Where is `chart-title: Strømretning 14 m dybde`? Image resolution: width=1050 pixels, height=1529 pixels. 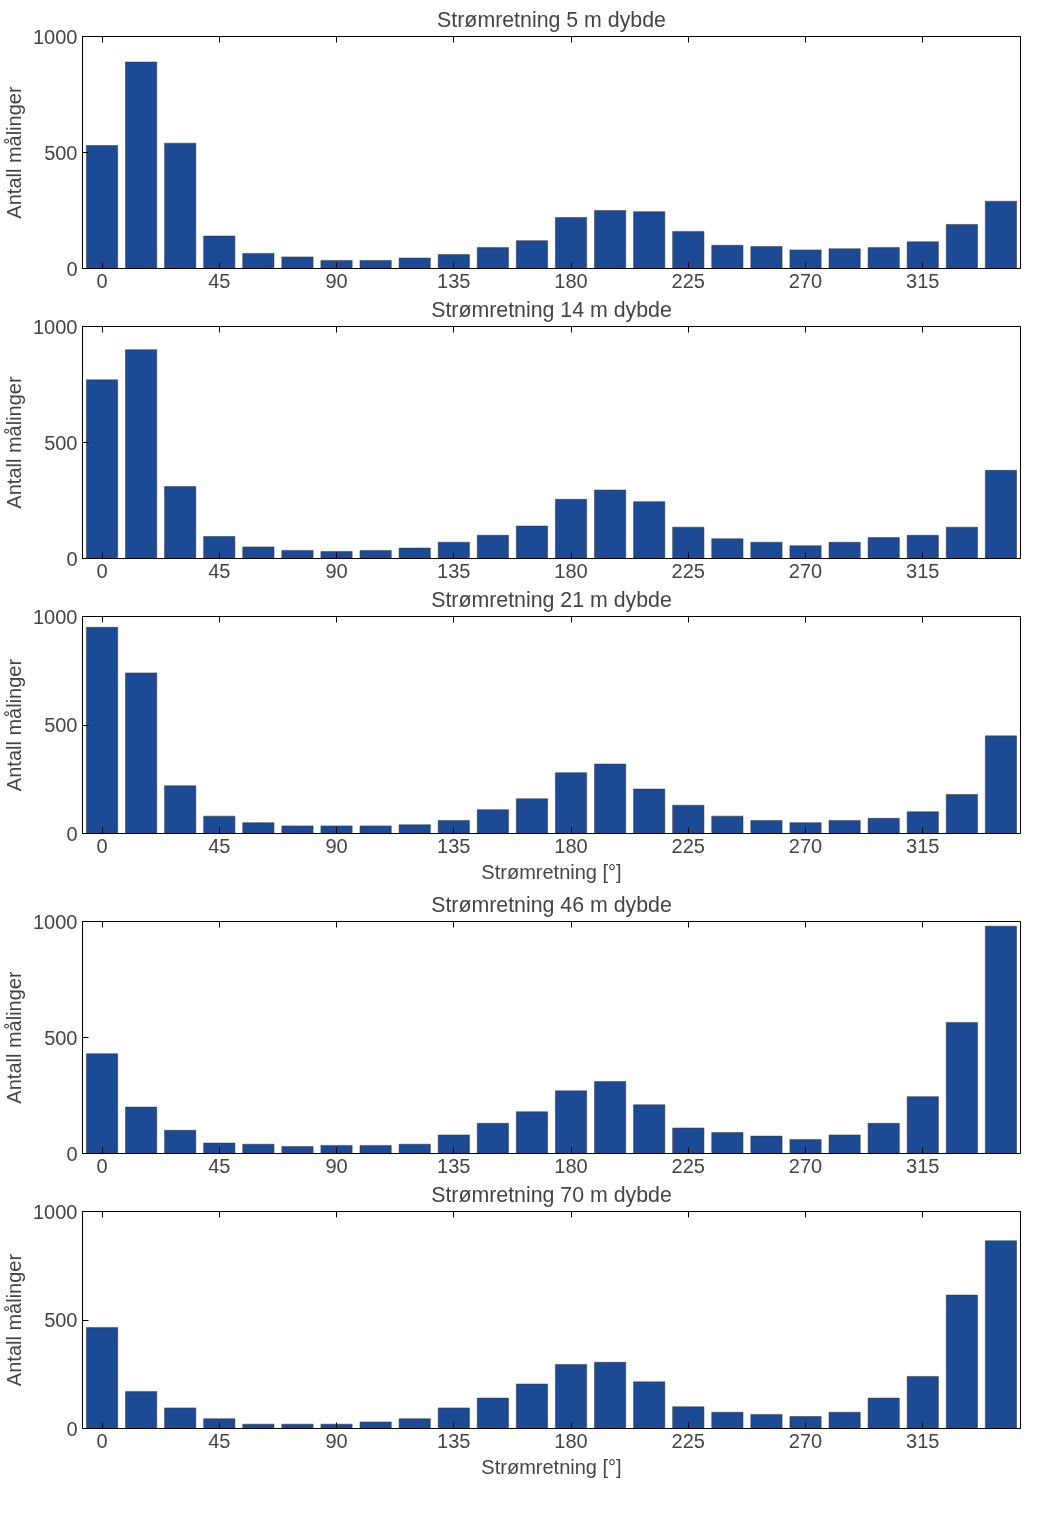
chart-title: Strømretning 14 m dybde is located at coordinates (551, 309).